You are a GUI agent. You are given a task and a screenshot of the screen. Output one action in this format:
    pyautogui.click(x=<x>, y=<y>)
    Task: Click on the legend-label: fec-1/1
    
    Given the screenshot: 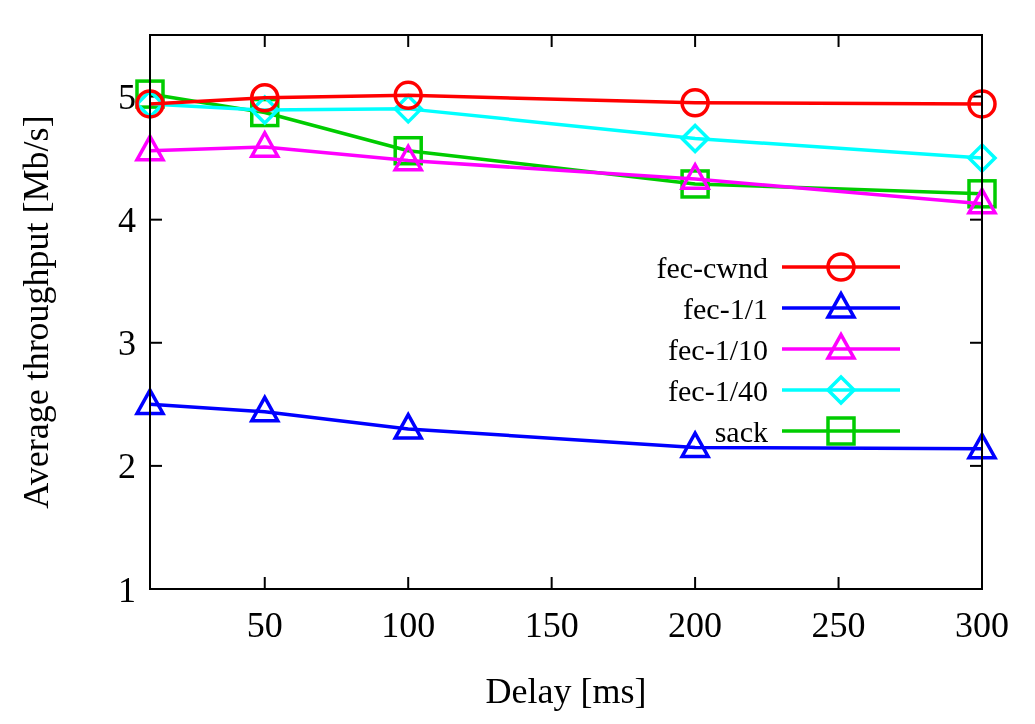 What is the action you would take?
    pyautogui.click(x=725, y=308)
    